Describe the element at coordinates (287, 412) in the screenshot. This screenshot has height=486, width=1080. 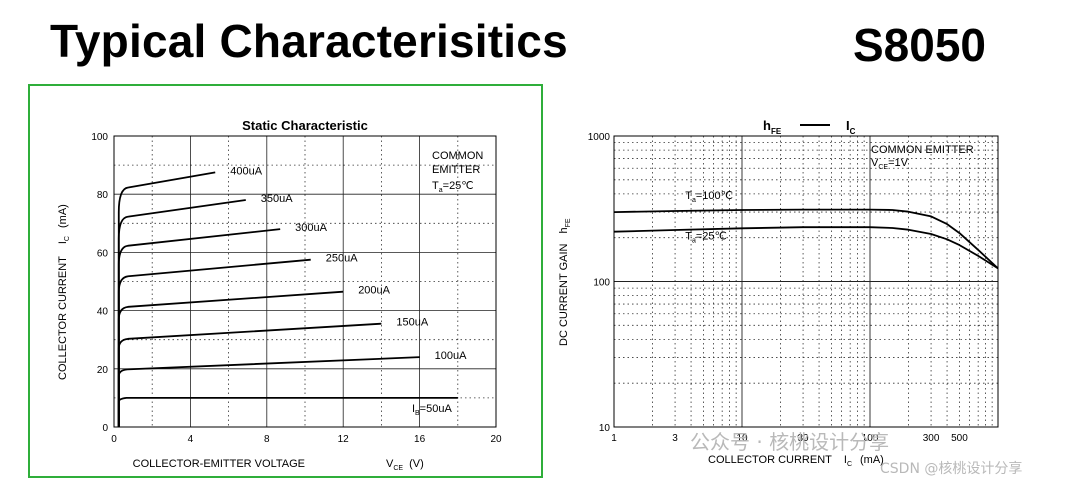
I see `static-curve-IB50uA` at that location.